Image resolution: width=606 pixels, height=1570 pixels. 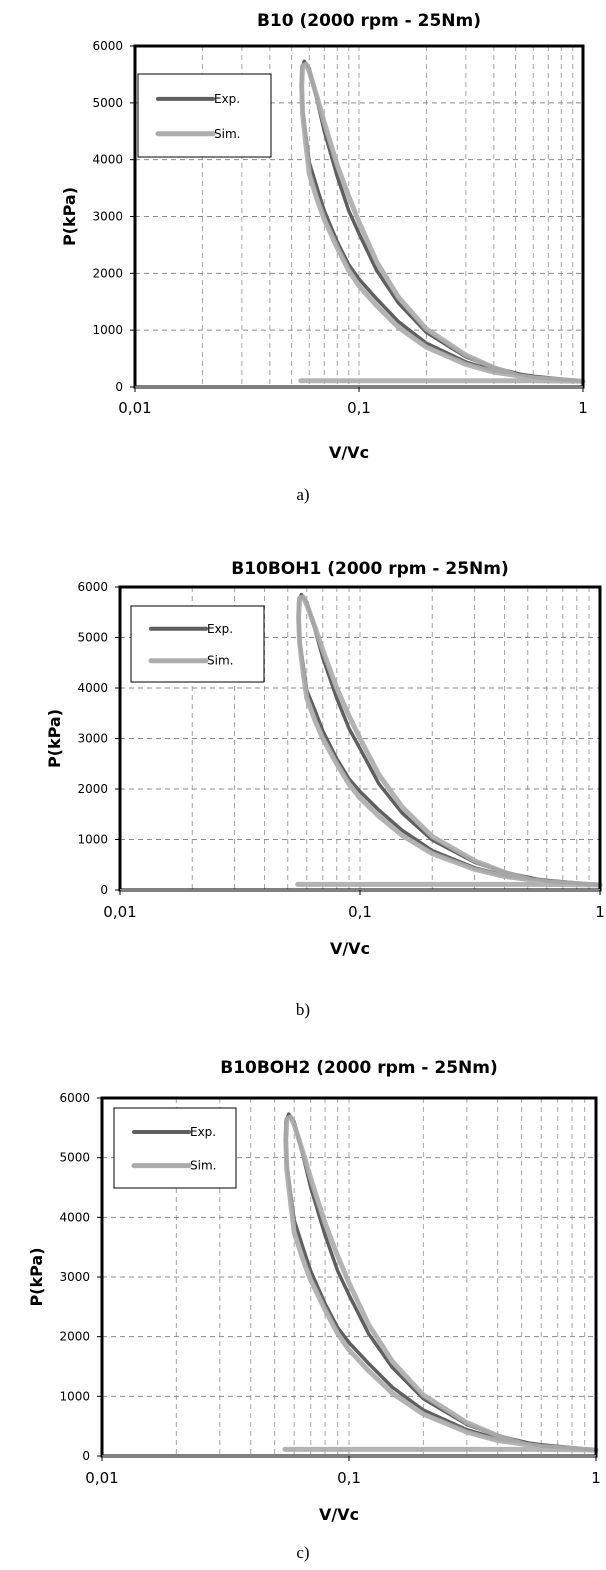 I want to click on chart-title: B10BOH1 (2000 rpm - 25Nm), so click(x=370, y=569).